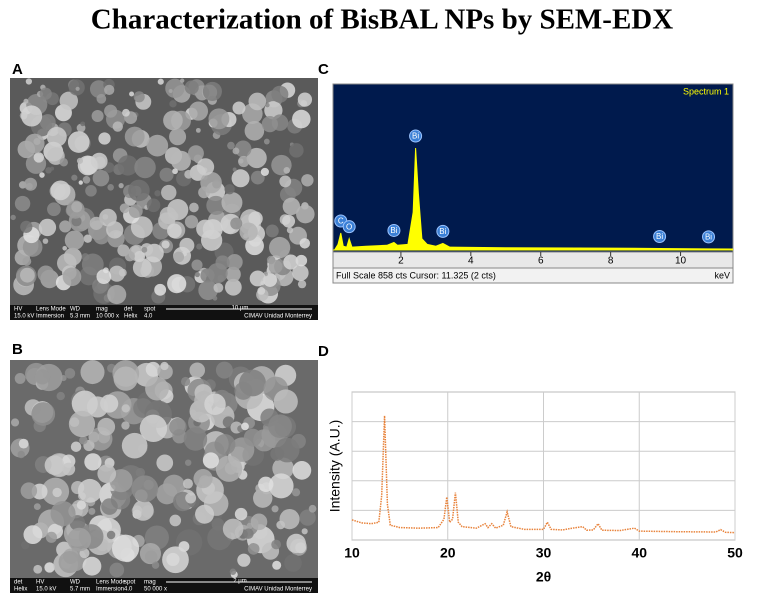  Describe the element at coordinates (40, 583) in the screenshot. I see `info-label: HV` at that location.